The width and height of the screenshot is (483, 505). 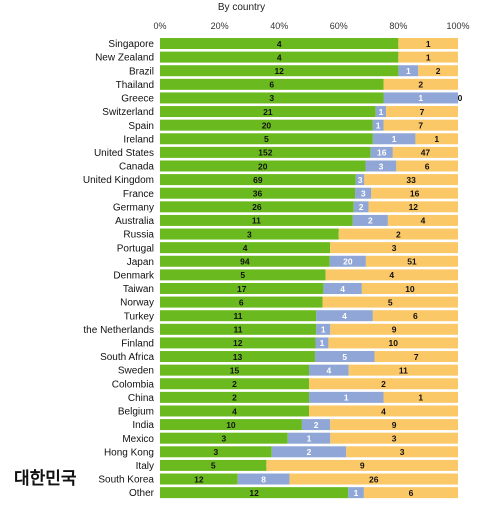 I want to click on x-tick-label: 20%, so click(x=220, y=26).